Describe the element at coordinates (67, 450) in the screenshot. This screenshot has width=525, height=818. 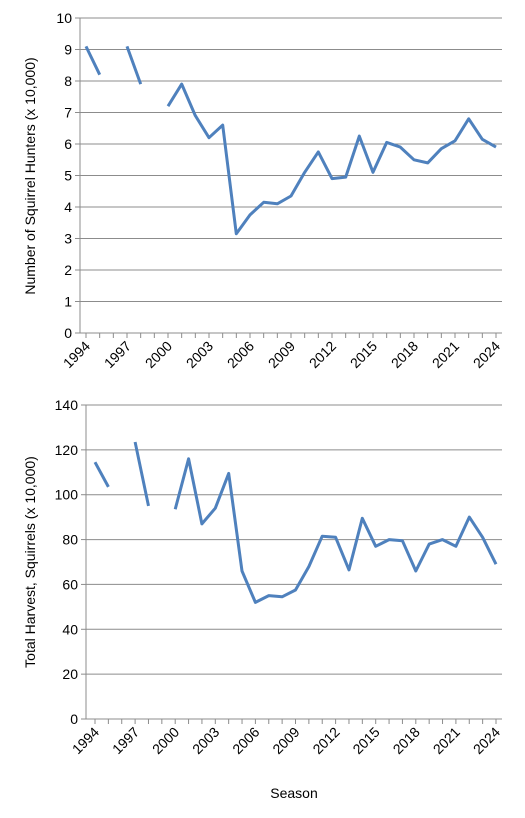
I see `harvest-y-tick-label: 120` at that location.